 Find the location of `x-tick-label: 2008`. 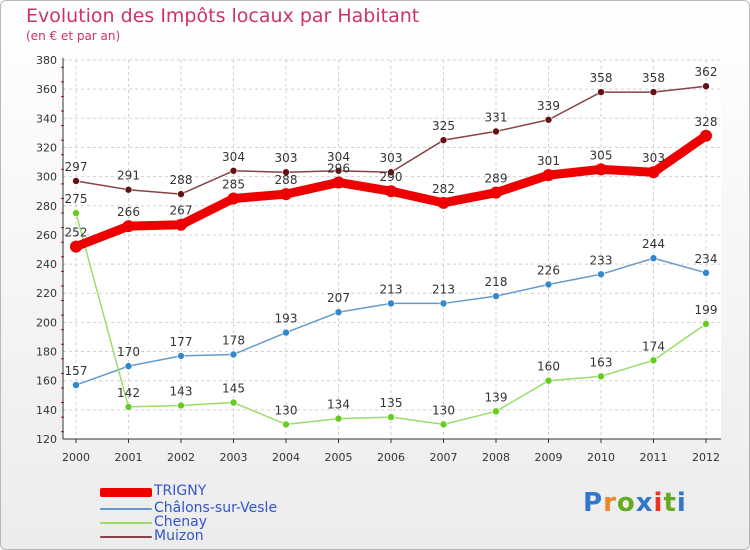

x-tick-label: 2008 is located at coordinates (496, 457).